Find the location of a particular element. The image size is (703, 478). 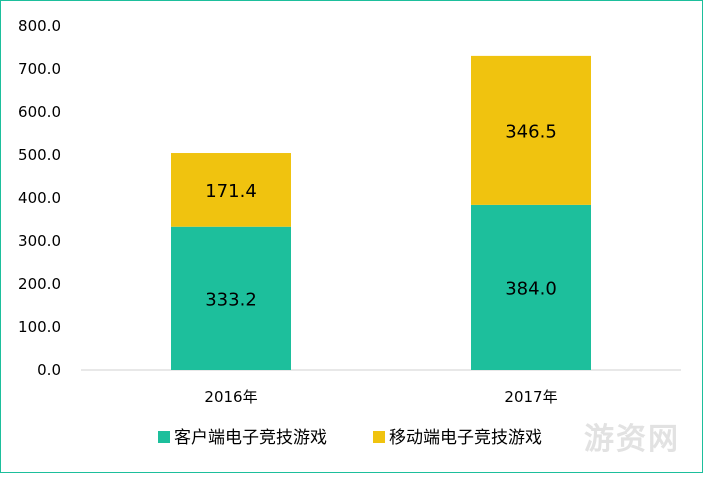

y-tick-label: 200.0 is located at coordinates (39, 284).